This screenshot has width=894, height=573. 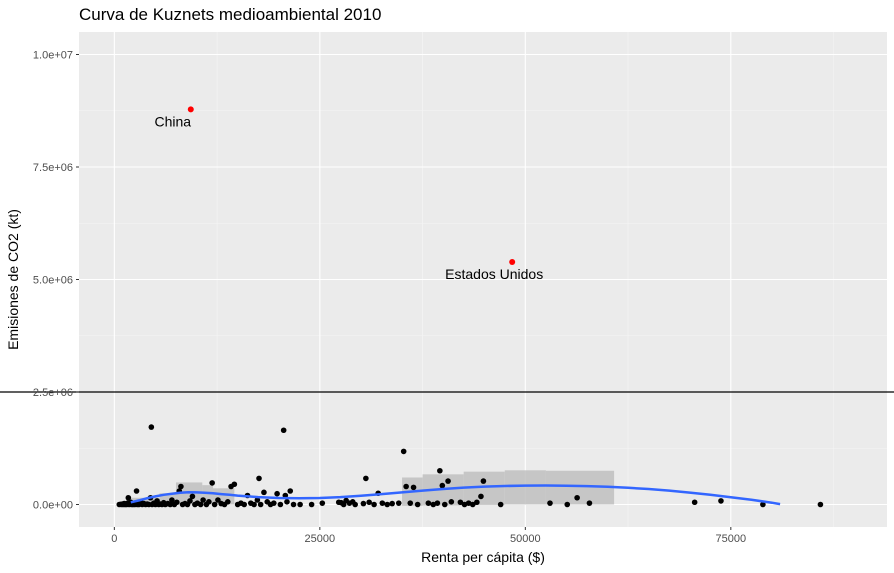 I want to click on y-tick-label: 2.5e+06, so click(x=53, y=393).